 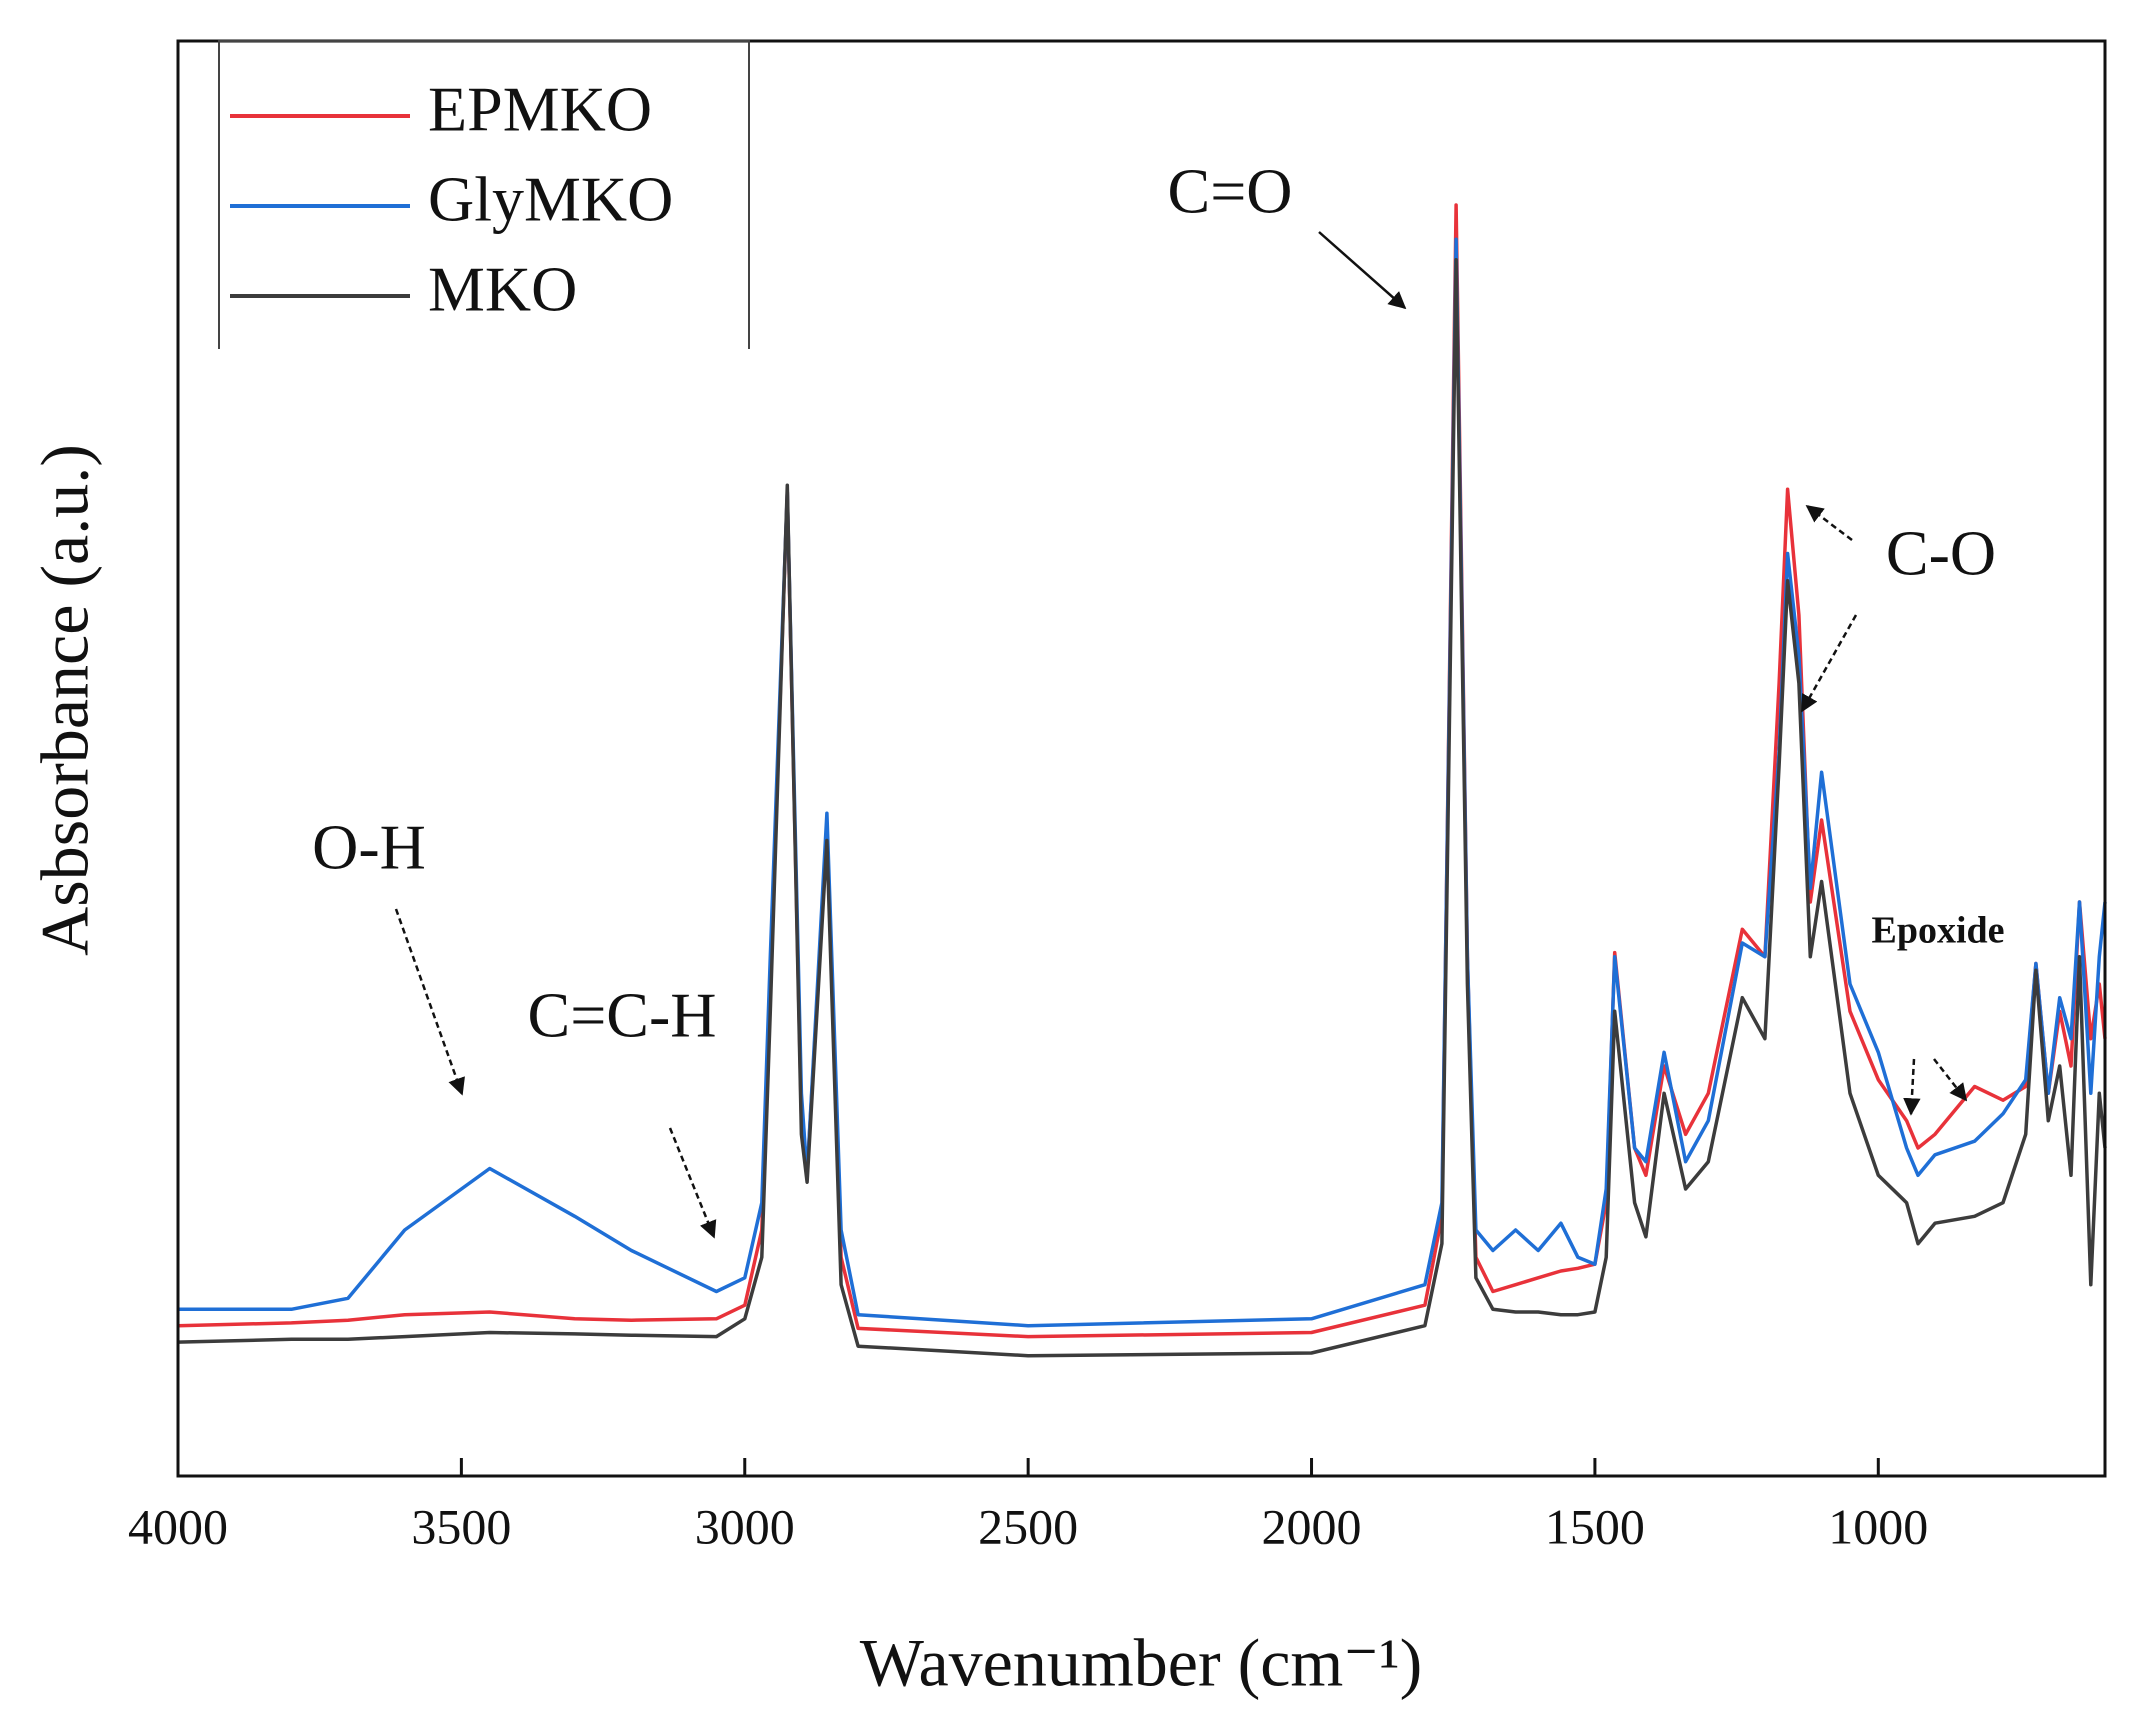 What do you see at coordinates (369, 847) in the screenshot?
I see `annotation: O-H` at bounding box center [369, 847].